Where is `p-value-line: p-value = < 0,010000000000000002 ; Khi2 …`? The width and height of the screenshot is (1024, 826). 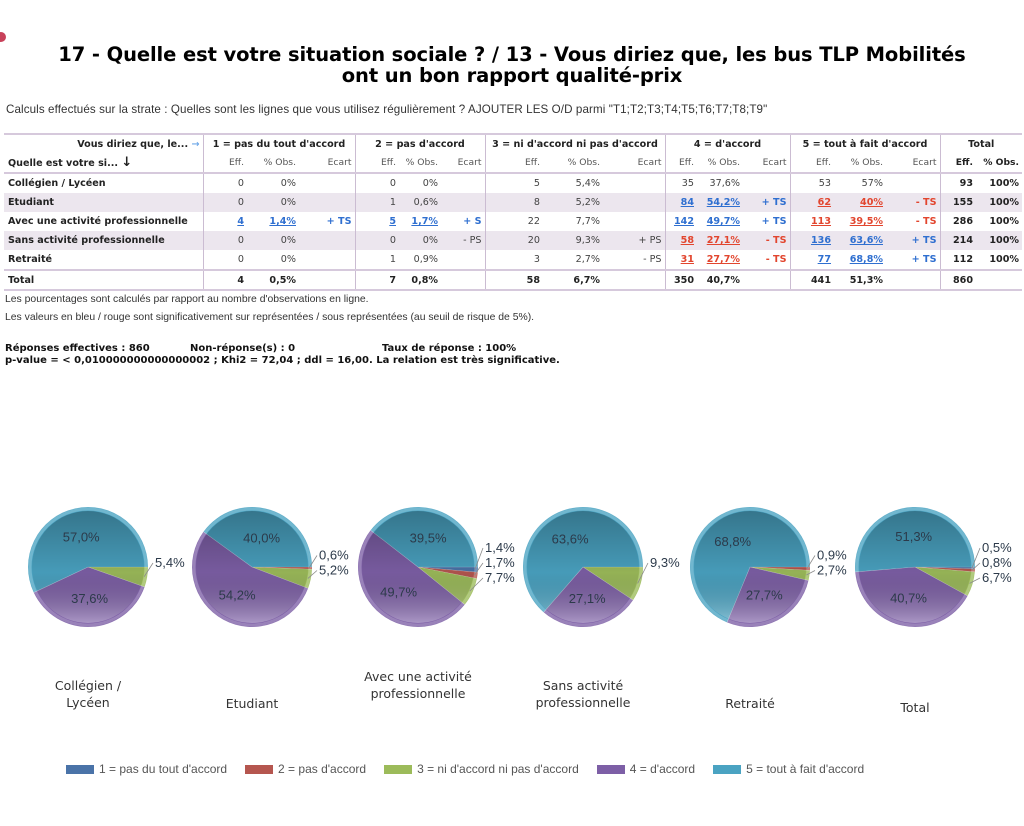 p-value-line: p-value = < 0,010000000000000002 ; Khi2 … is located at coordinates (282, 360).